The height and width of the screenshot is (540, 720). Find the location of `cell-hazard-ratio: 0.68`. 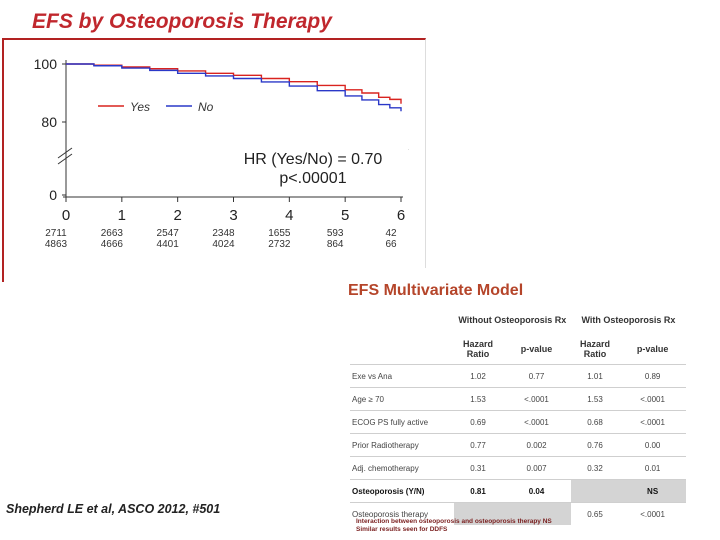

cell-hazard-ratio: 0.68 is located at coordinates (595, 422).